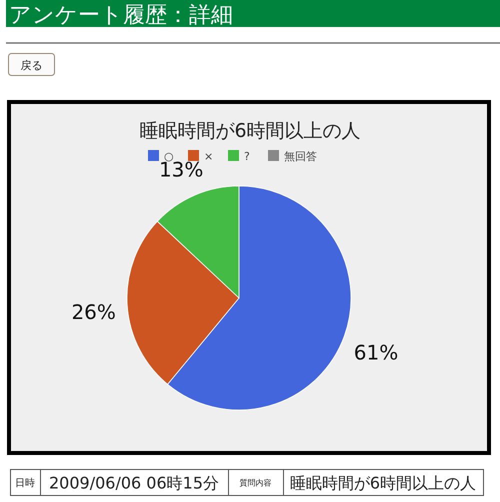 This screenshot has width=500, height=502. I want to click on text: 日時, so click(25, 483).